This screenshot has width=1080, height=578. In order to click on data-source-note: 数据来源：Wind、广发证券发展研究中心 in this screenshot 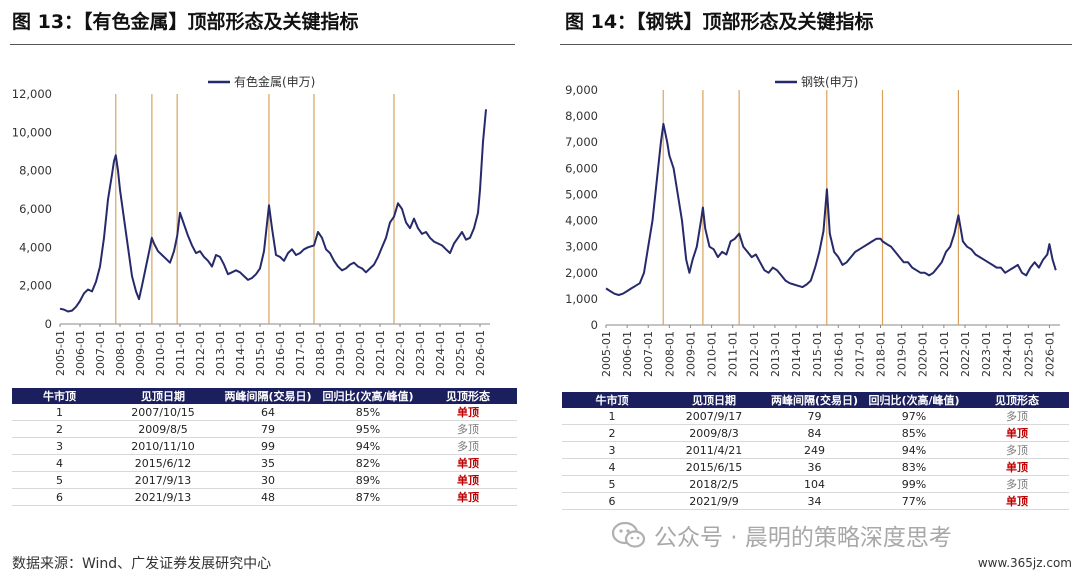, I will do `click(142, 564)`.